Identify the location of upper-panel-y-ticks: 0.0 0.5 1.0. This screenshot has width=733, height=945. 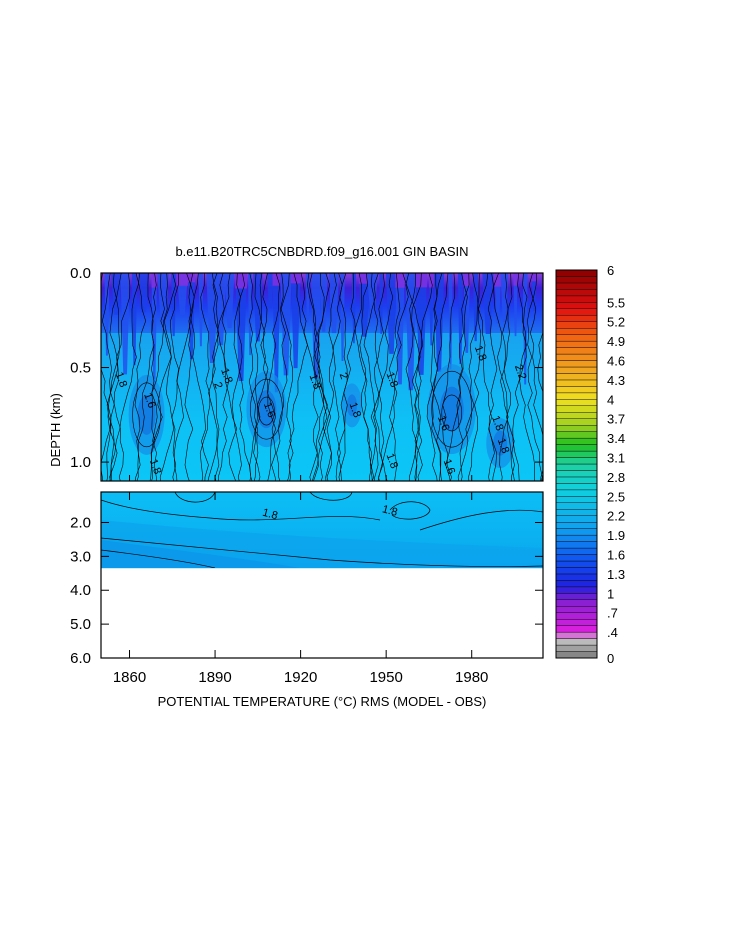
(306, 368).